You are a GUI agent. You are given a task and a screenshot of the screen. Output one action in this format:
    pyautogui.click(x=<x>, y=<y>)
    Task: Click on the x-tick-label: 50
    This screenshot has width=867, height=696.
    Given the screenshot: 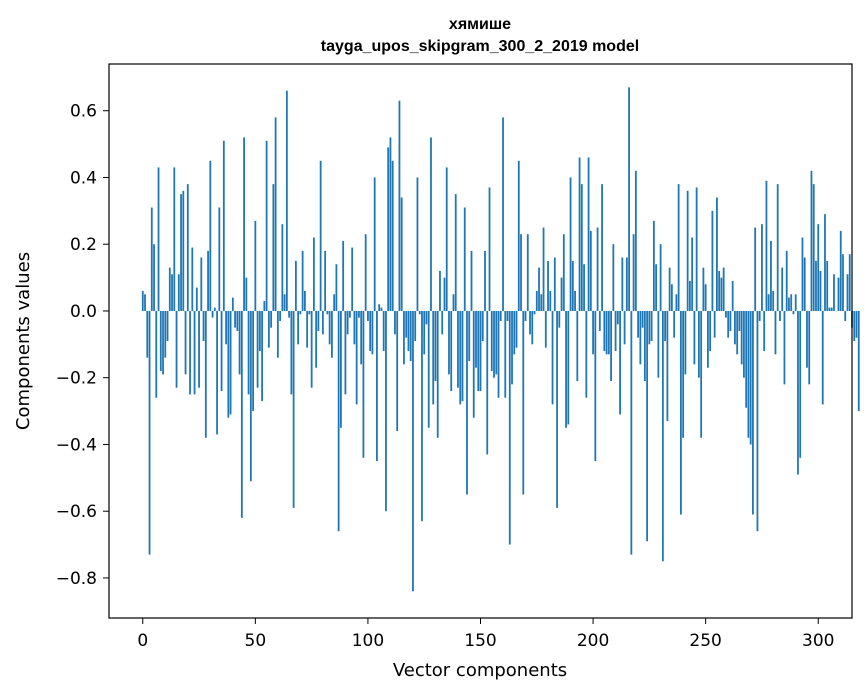 What is the action you would take?
    pyautogui.click(x=256, y=641)
    